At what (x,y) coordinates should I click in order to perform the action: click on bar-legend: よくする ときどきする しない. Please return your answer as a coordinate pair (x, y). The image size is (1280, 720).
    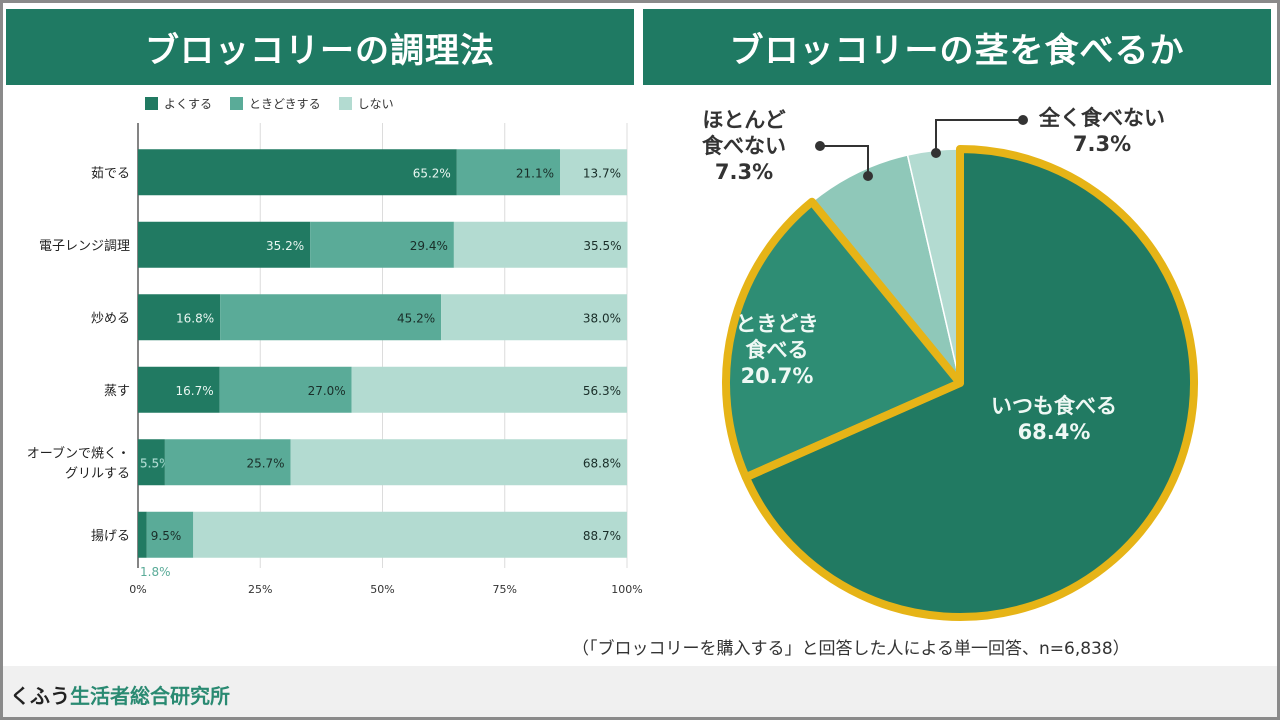
    Looking at the image, I should click on (269, 103).